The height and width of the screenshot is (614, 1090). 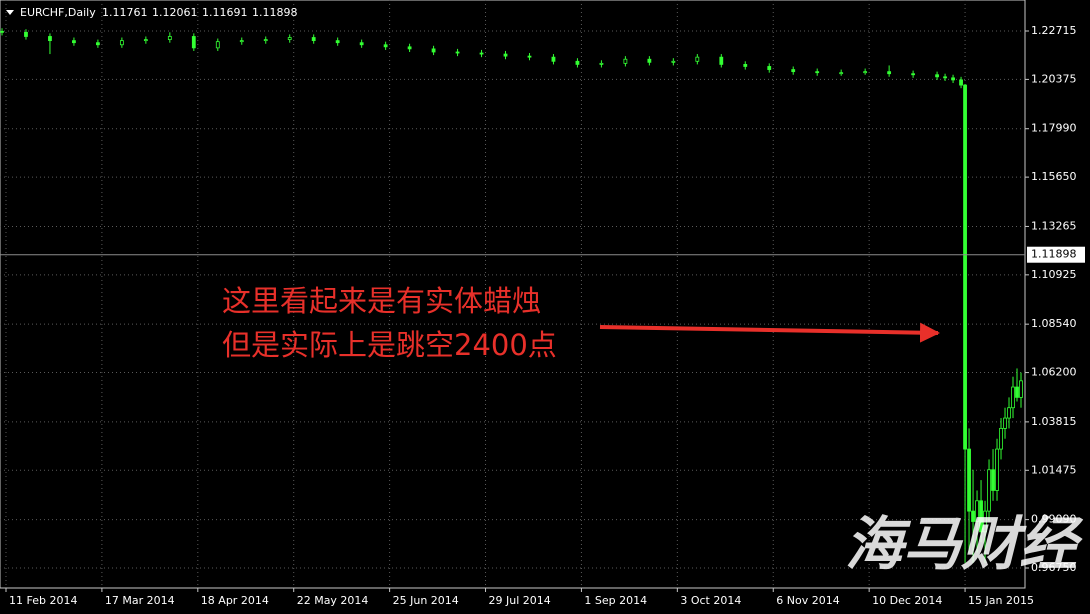 I want to click on x-tick-label: 18 Apr 2014, so click(x=235, y=600).